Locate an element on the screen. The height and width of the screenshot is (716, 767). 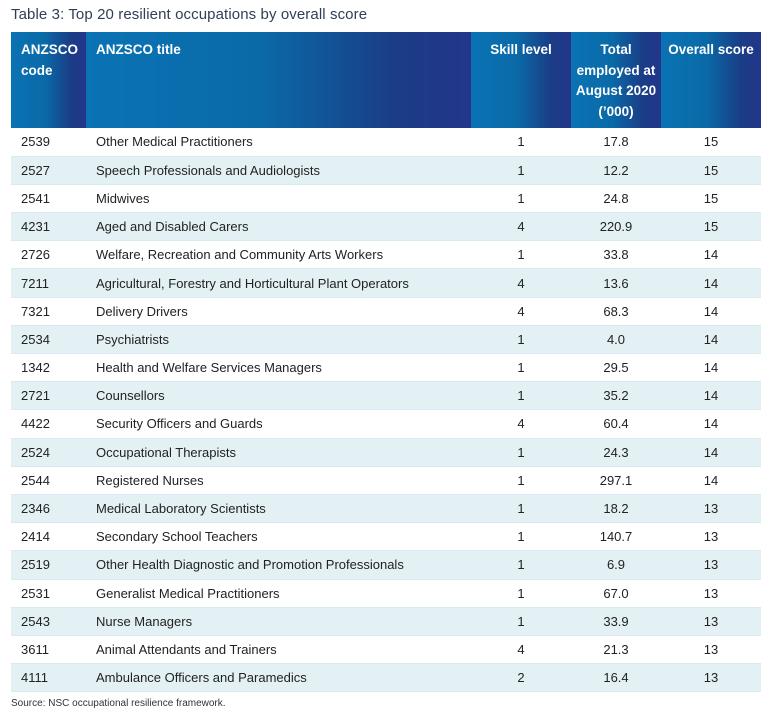
cell-total-employed: 67.0 is located at coordinates (616, 593).